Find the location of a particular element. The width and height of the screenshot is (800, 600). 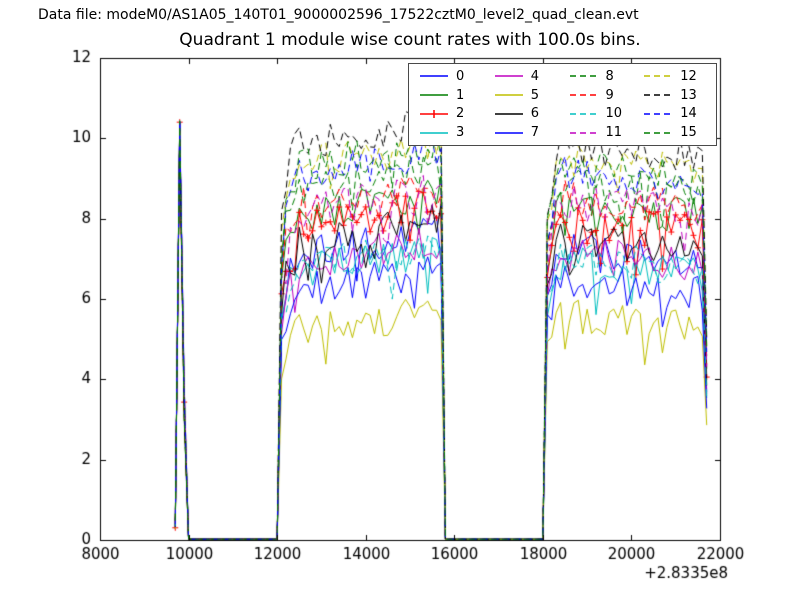

legend-entry-2: 2 is located at coordinates (450, 114).